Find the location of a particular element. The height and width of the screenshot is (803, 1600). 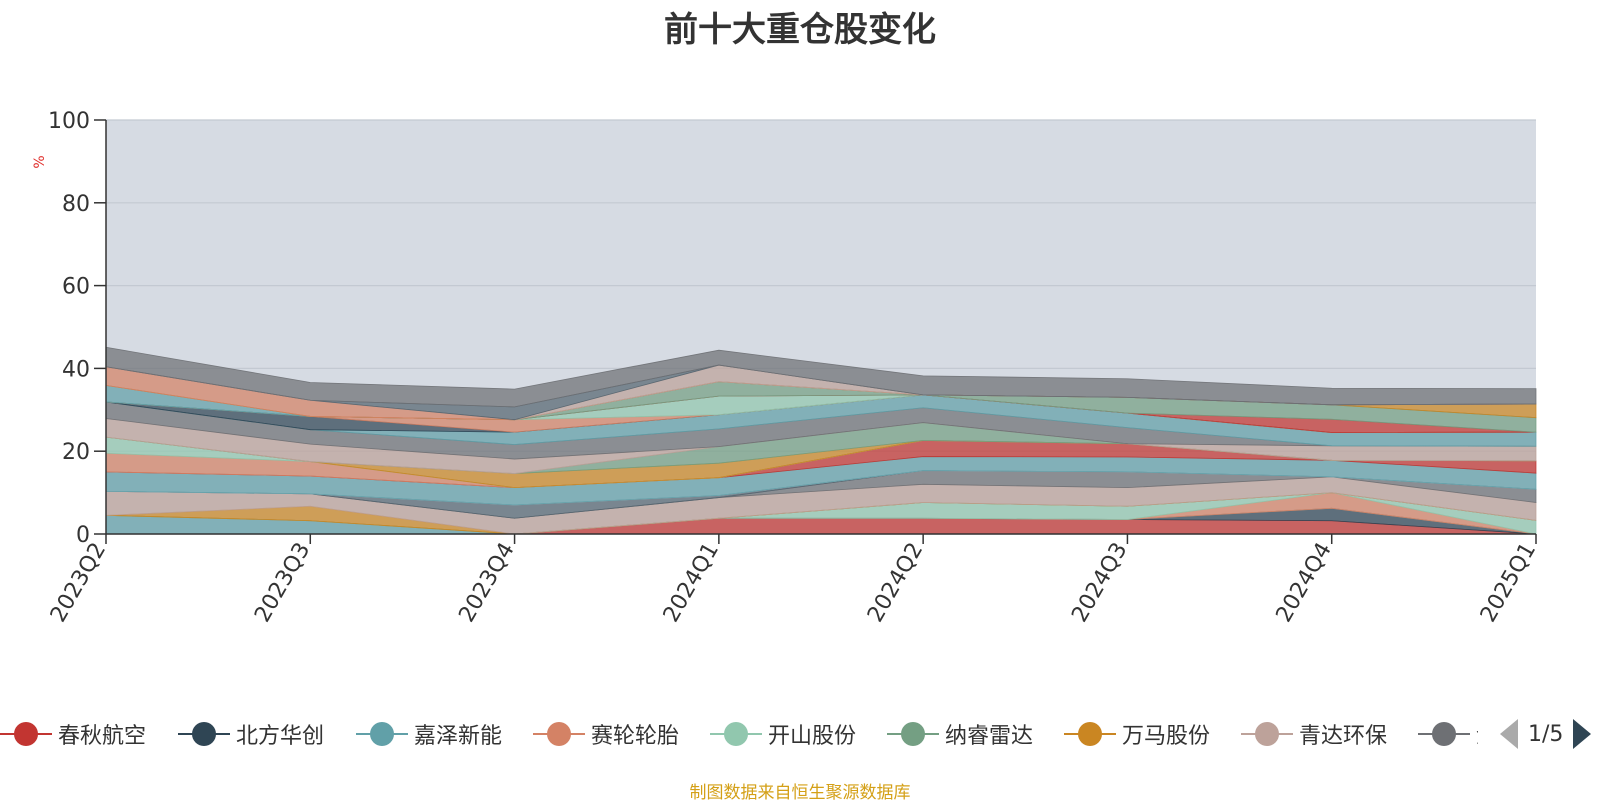

legend-page-indicator: 1/5 is located at coordinates (1546, 734).